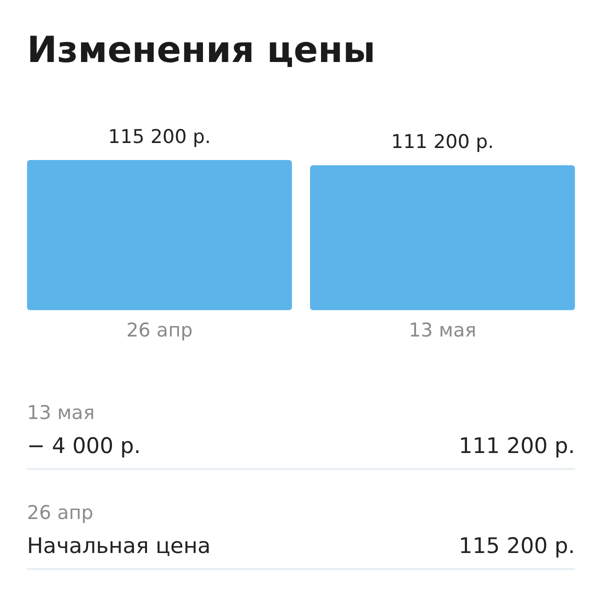 This screenshot has height=595, width=600. Describe the element at coordinates (516, 547) in the screenshot. I see `text: 115 200 р.` at that location.